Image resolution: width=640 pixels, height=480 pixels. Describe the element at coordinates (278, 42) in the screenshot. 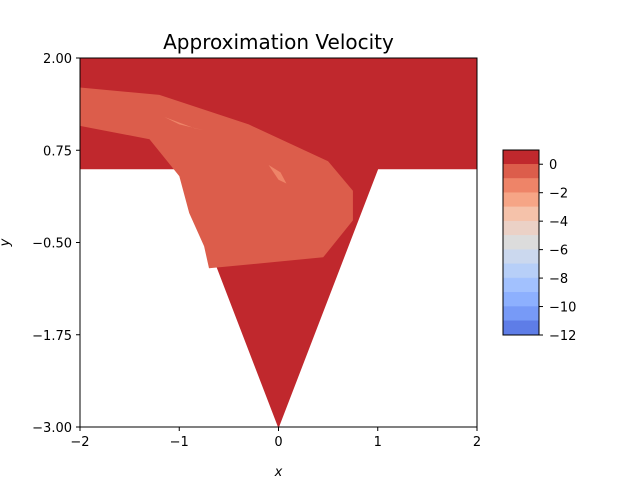

I see `chart-title: Approximation Velocity` at that location.